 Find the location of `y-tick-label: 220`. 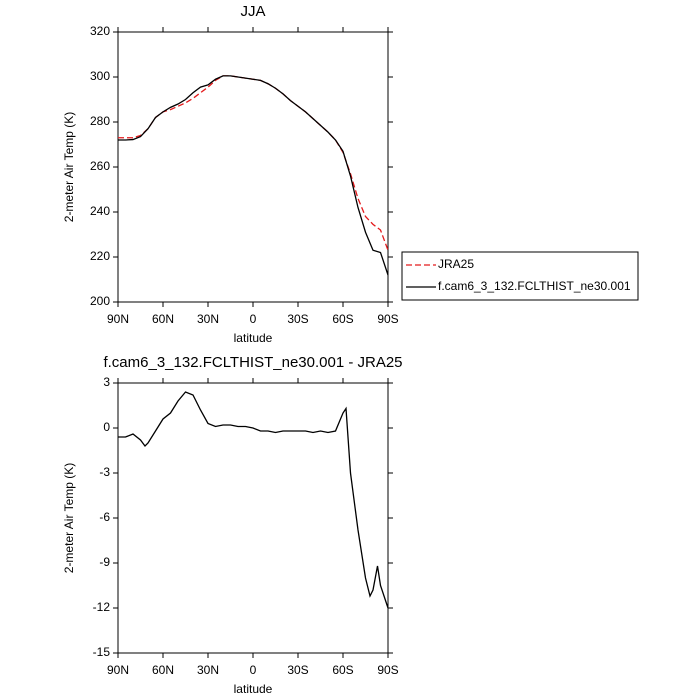

y-tick-label: 220 is located at coordinates (100, 256).